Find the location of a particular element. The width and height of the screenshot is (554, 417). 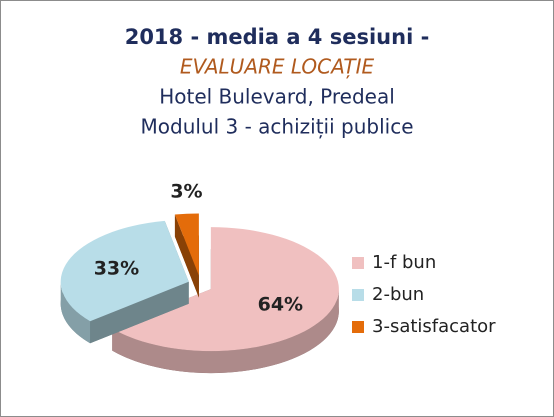

chart-subtitle: Hotel Bulevard, Predeal is located at coordinates (277, 97).